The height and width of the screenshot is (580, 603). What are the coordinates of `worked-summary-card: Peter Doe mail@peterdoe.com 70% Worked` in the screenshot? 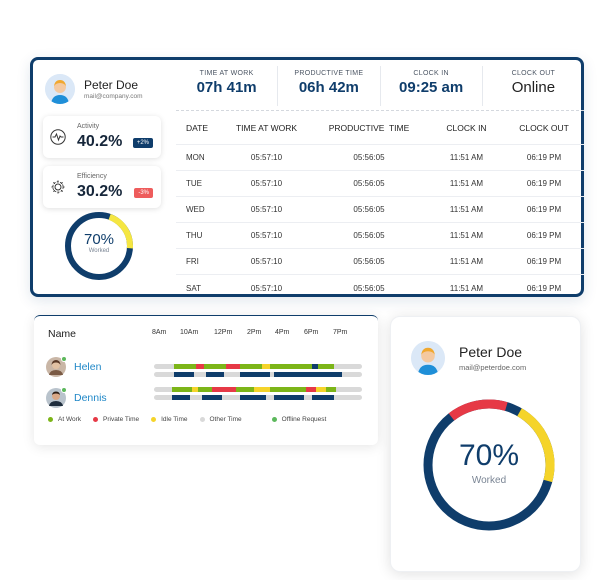 It's located at (485, 444).